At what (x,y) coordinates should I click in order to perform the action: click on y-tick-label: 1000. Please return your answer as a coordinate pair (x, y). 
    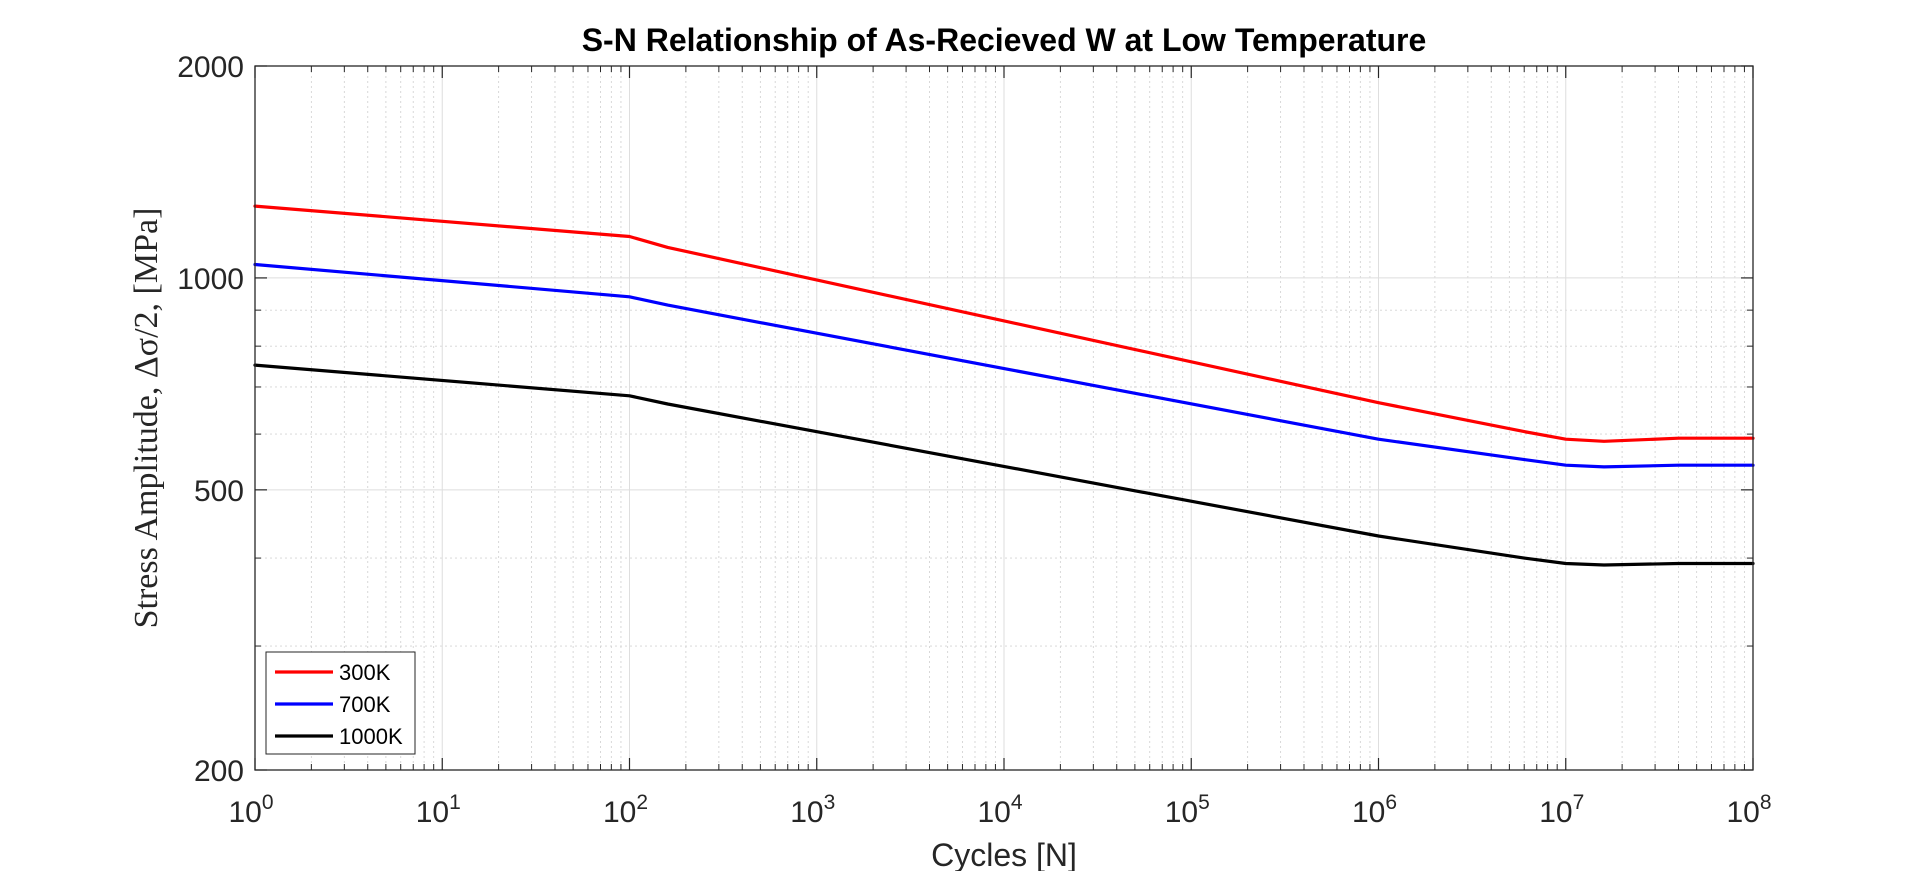
    Looking at the image, I should click on (210, 279).